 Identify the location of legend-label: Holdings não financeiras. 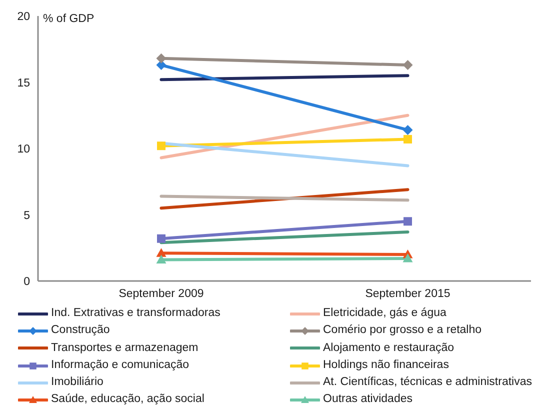
(386, 365).